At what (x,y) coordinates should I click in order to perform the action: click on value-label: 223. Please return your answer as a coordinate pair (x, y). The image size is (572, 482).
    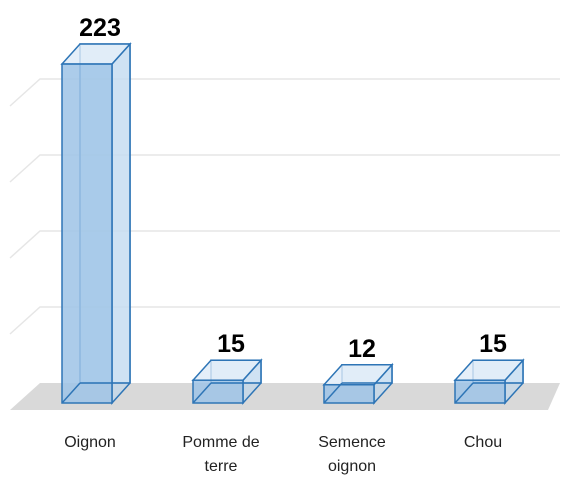
    Looking at the image, I should click on (100, 28).